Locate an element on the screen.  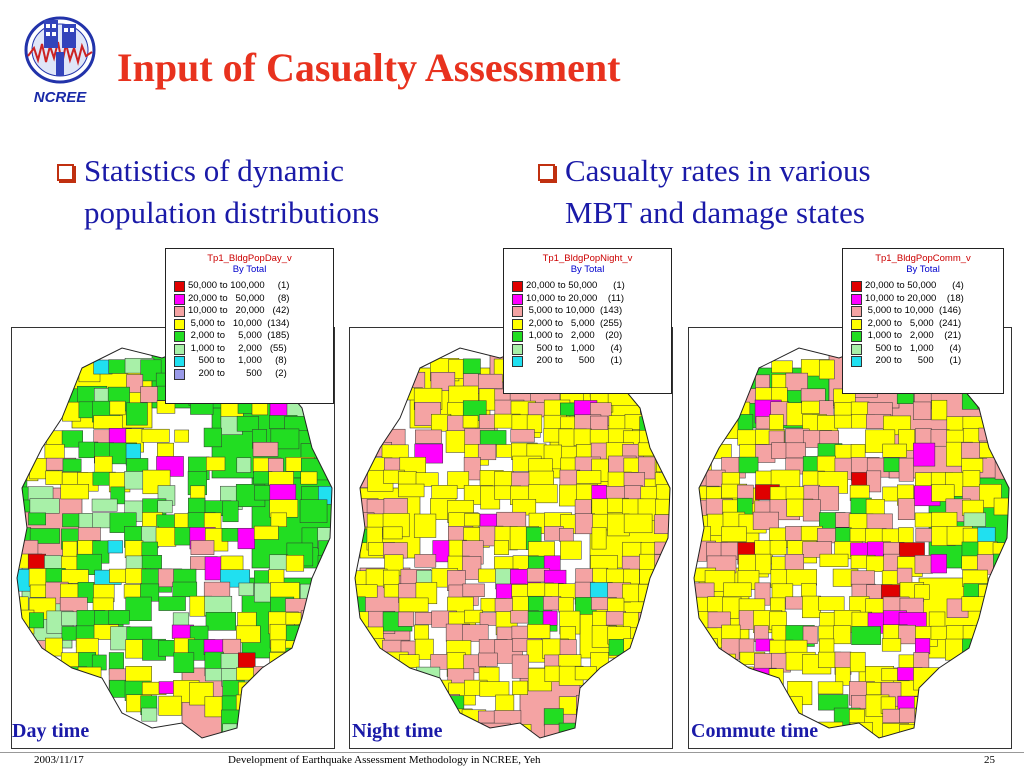
legend-label: 2,000 to 5,000 (255) is located at coordinates (574, 323).